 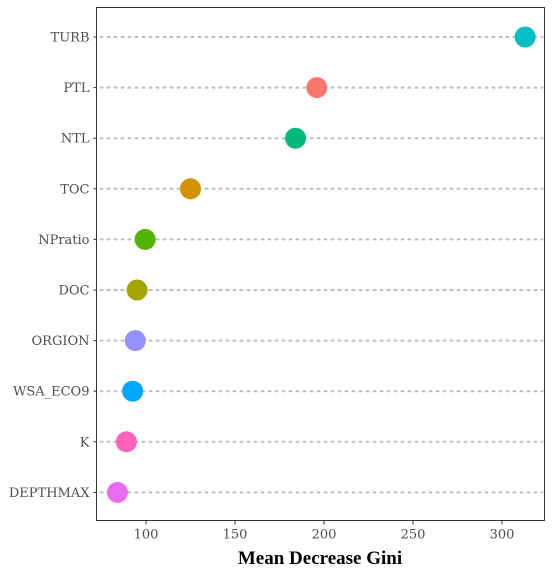 What do you see at coordinates (317, 88) in the screenshot?
I see `point-ptl` at bounding box center [317, 88].